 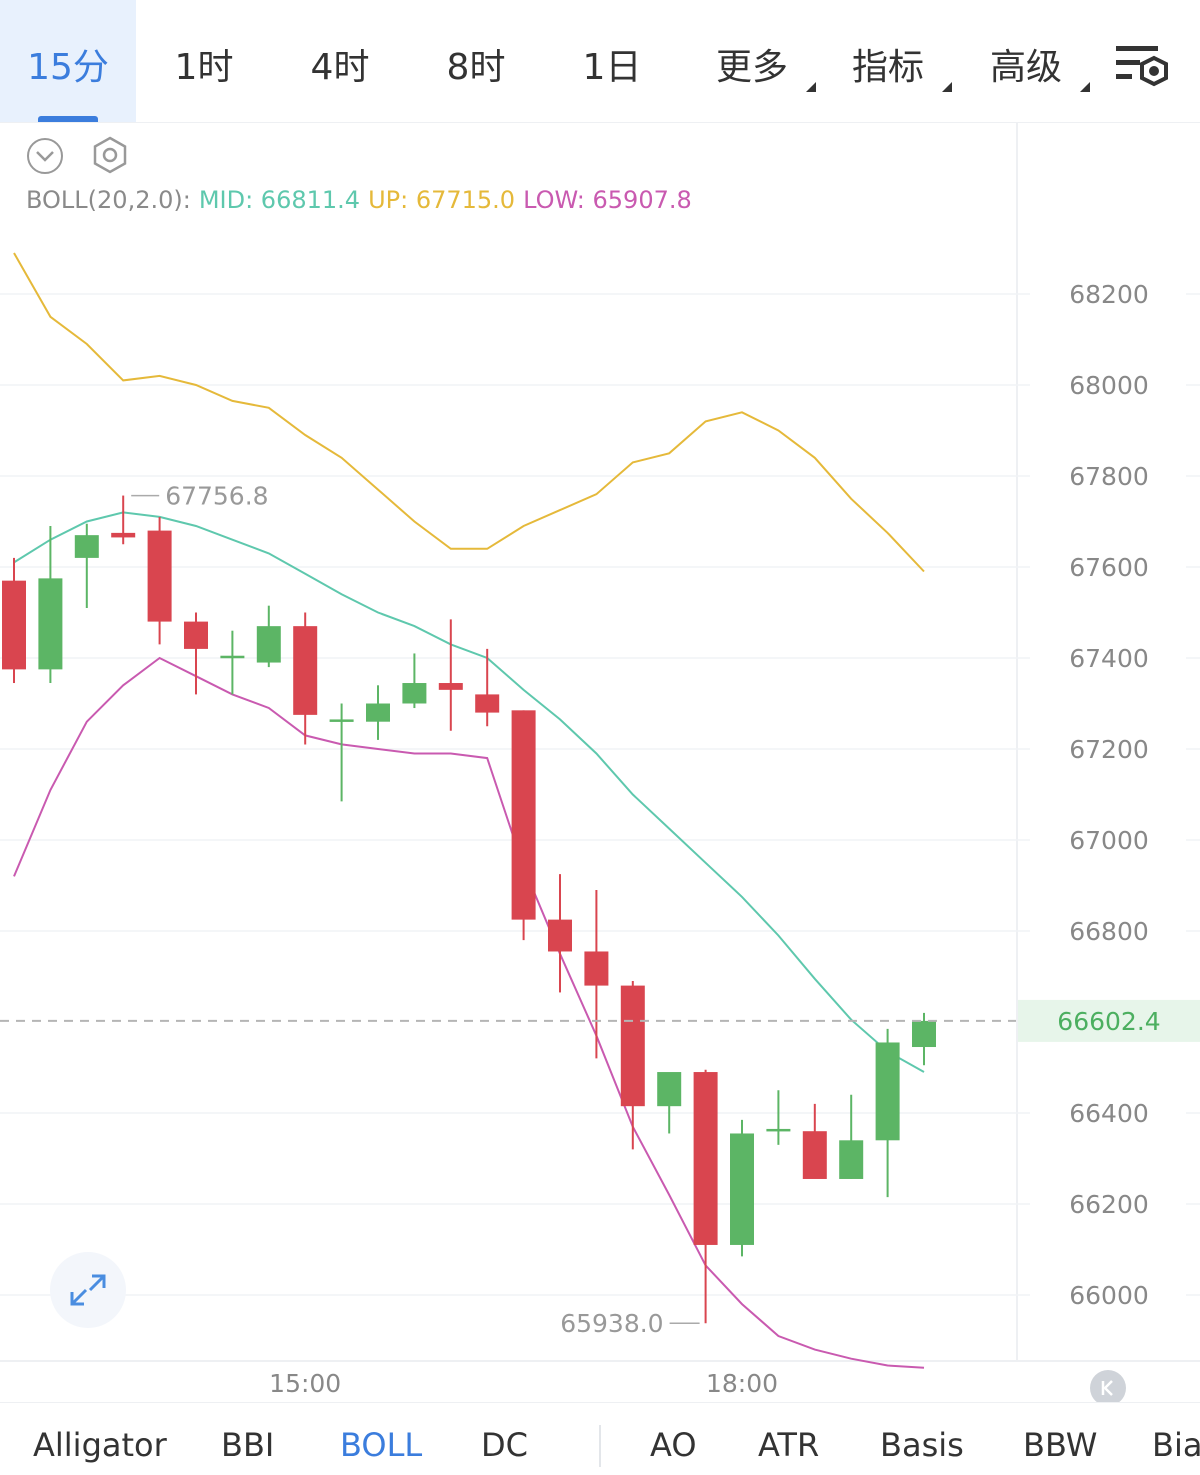 I want to click on indicator-tab-basis: Basis, so click(x=922, y=1445).